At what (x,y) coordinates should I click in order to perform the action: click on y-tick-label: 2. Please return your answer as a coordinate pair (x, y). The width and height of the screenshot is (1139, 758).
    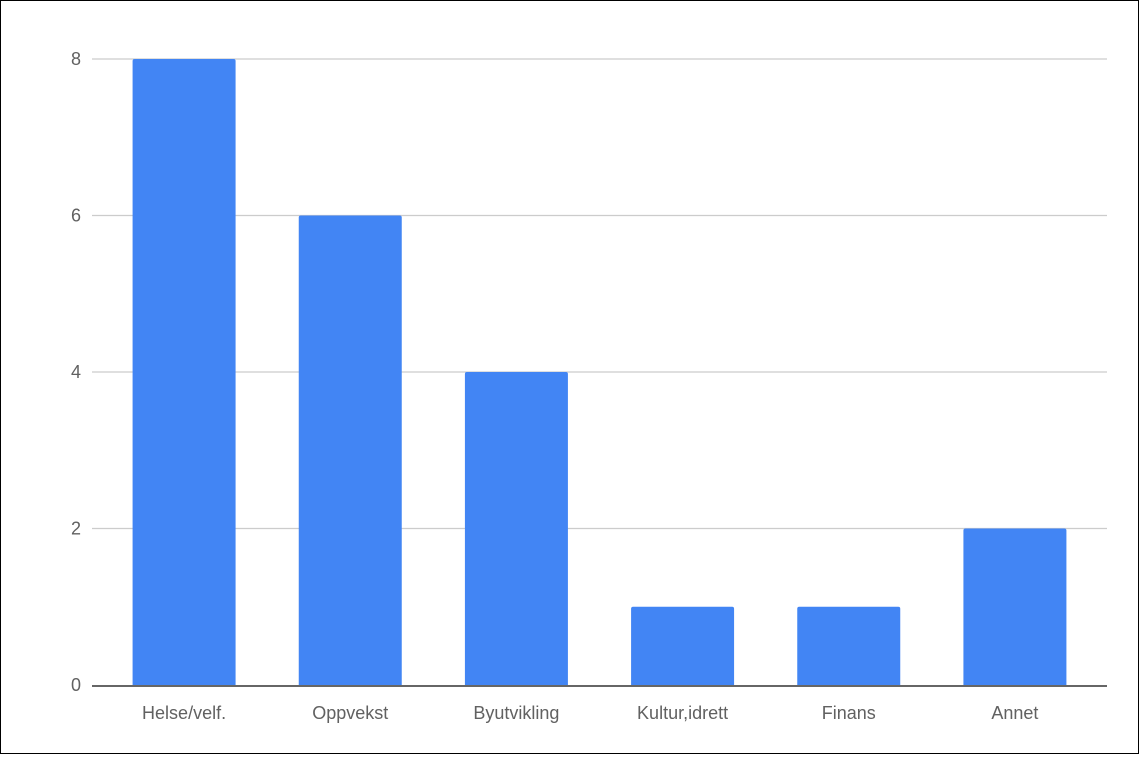
    Looking at the image, I should click on (76, 529).